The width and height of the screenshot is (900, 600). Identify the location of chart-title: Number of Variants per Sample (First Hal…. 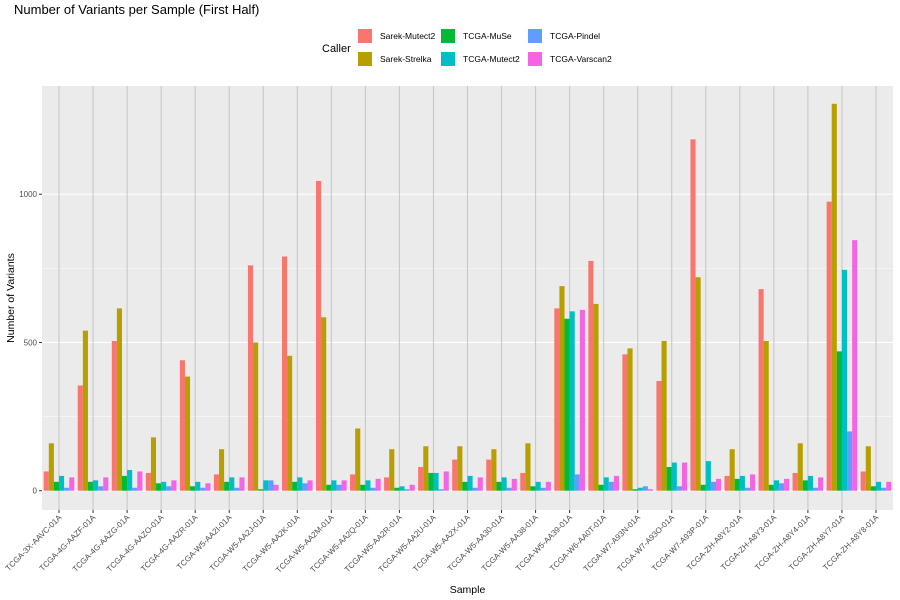
(137, 9).